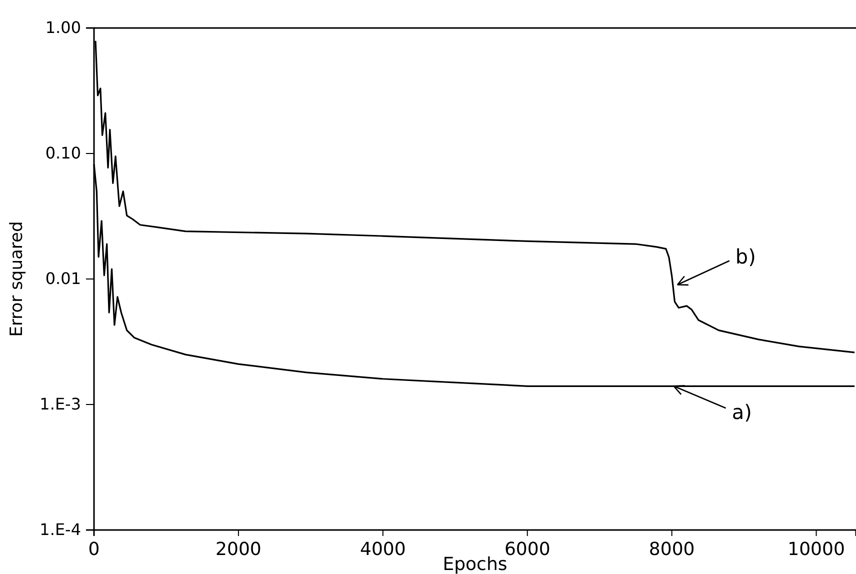  Describe the element at coordinates (816, 549) in the screenshot. I see `x-tick-label: 10000` at that location.